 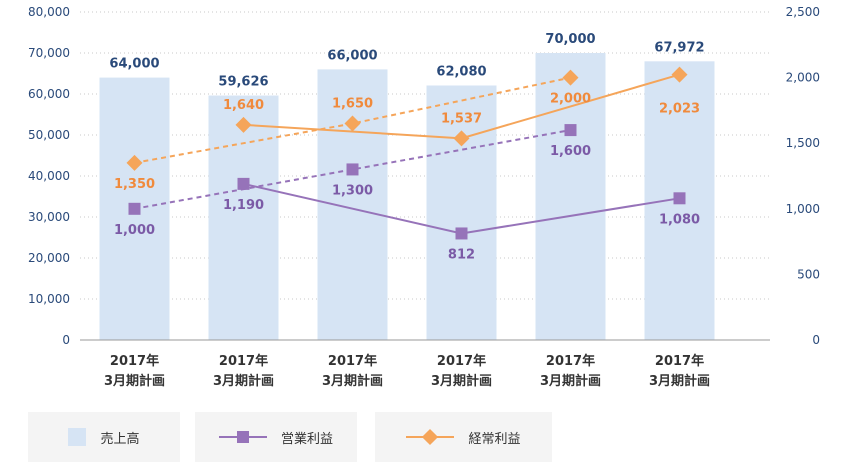 What do you see at coordinates (49, 258) in the screenshot?
I see `left-axis-tick: 20,000` at bounding box center [49, 258].